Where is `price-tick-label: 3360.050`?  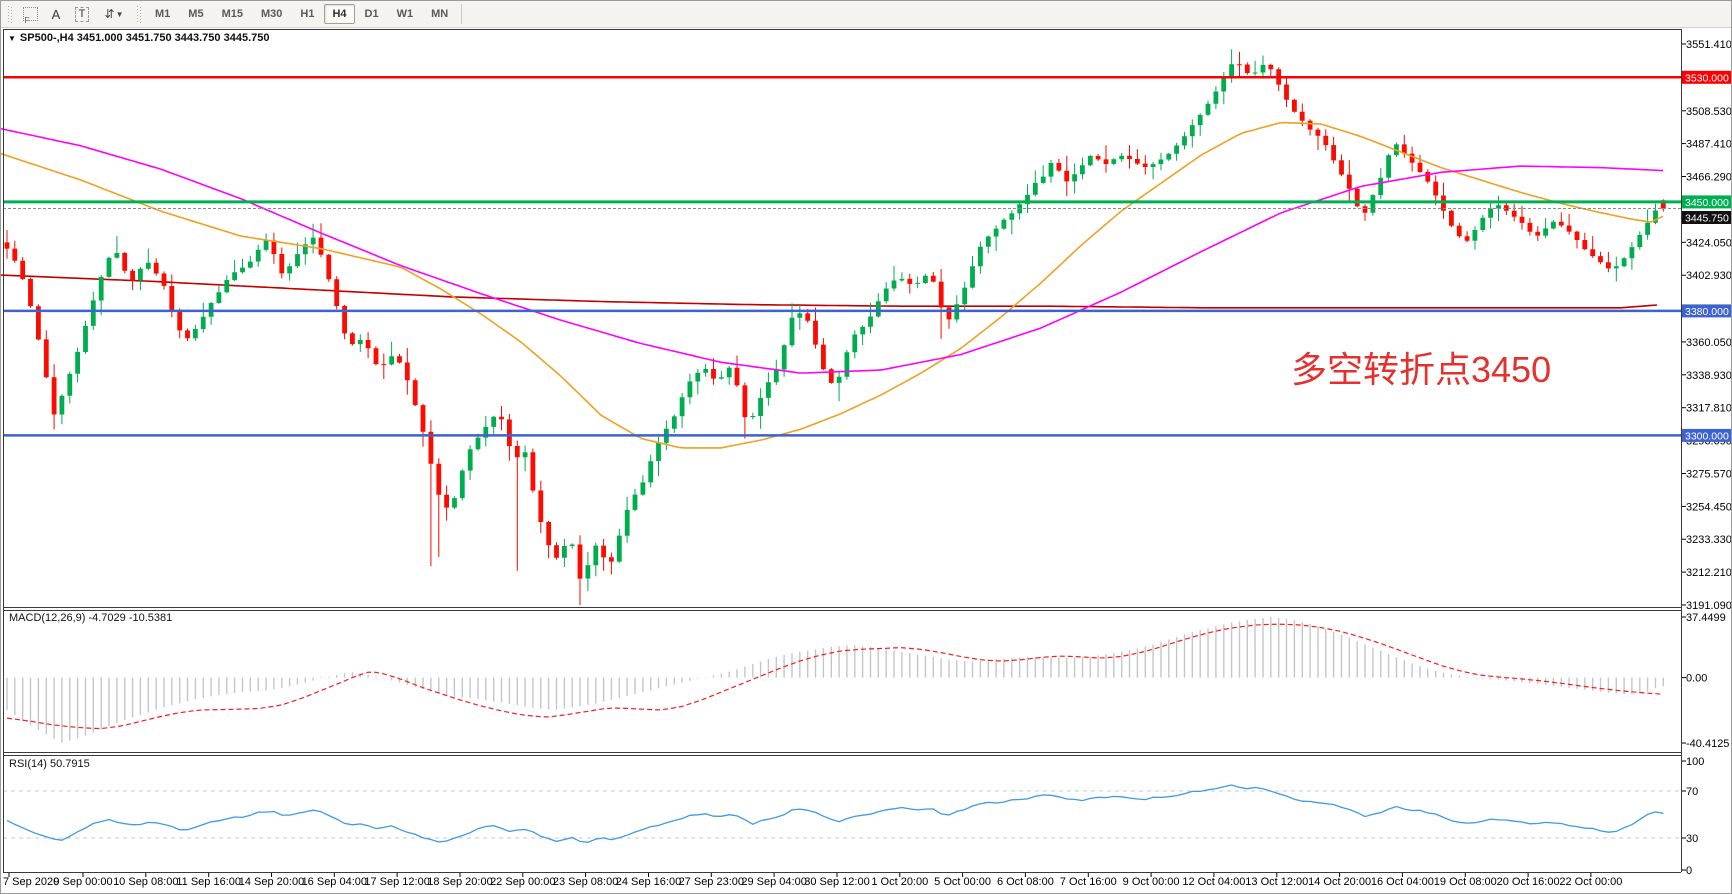
price-tick-label: 3360.050 is located at coordinates (1709, 343).